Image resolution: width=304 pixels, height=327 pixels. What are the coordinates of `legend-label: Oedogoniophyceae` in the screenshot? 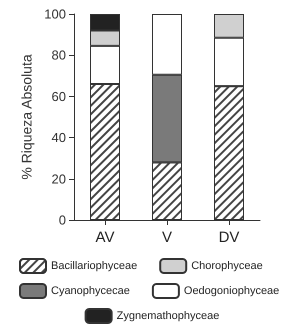 It's located at (232, 291).